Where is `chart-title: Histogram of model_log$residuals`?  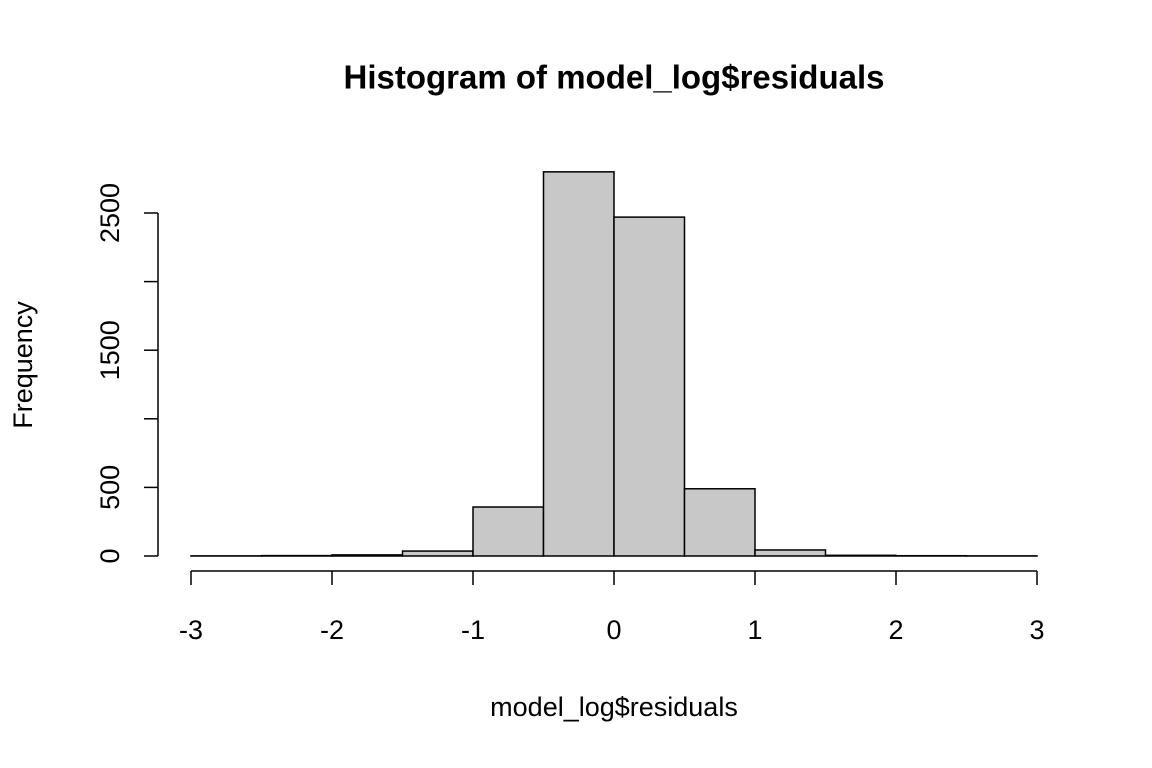
chart-title: Histogram of model_log$residuals is located at coordinates (614, 77).